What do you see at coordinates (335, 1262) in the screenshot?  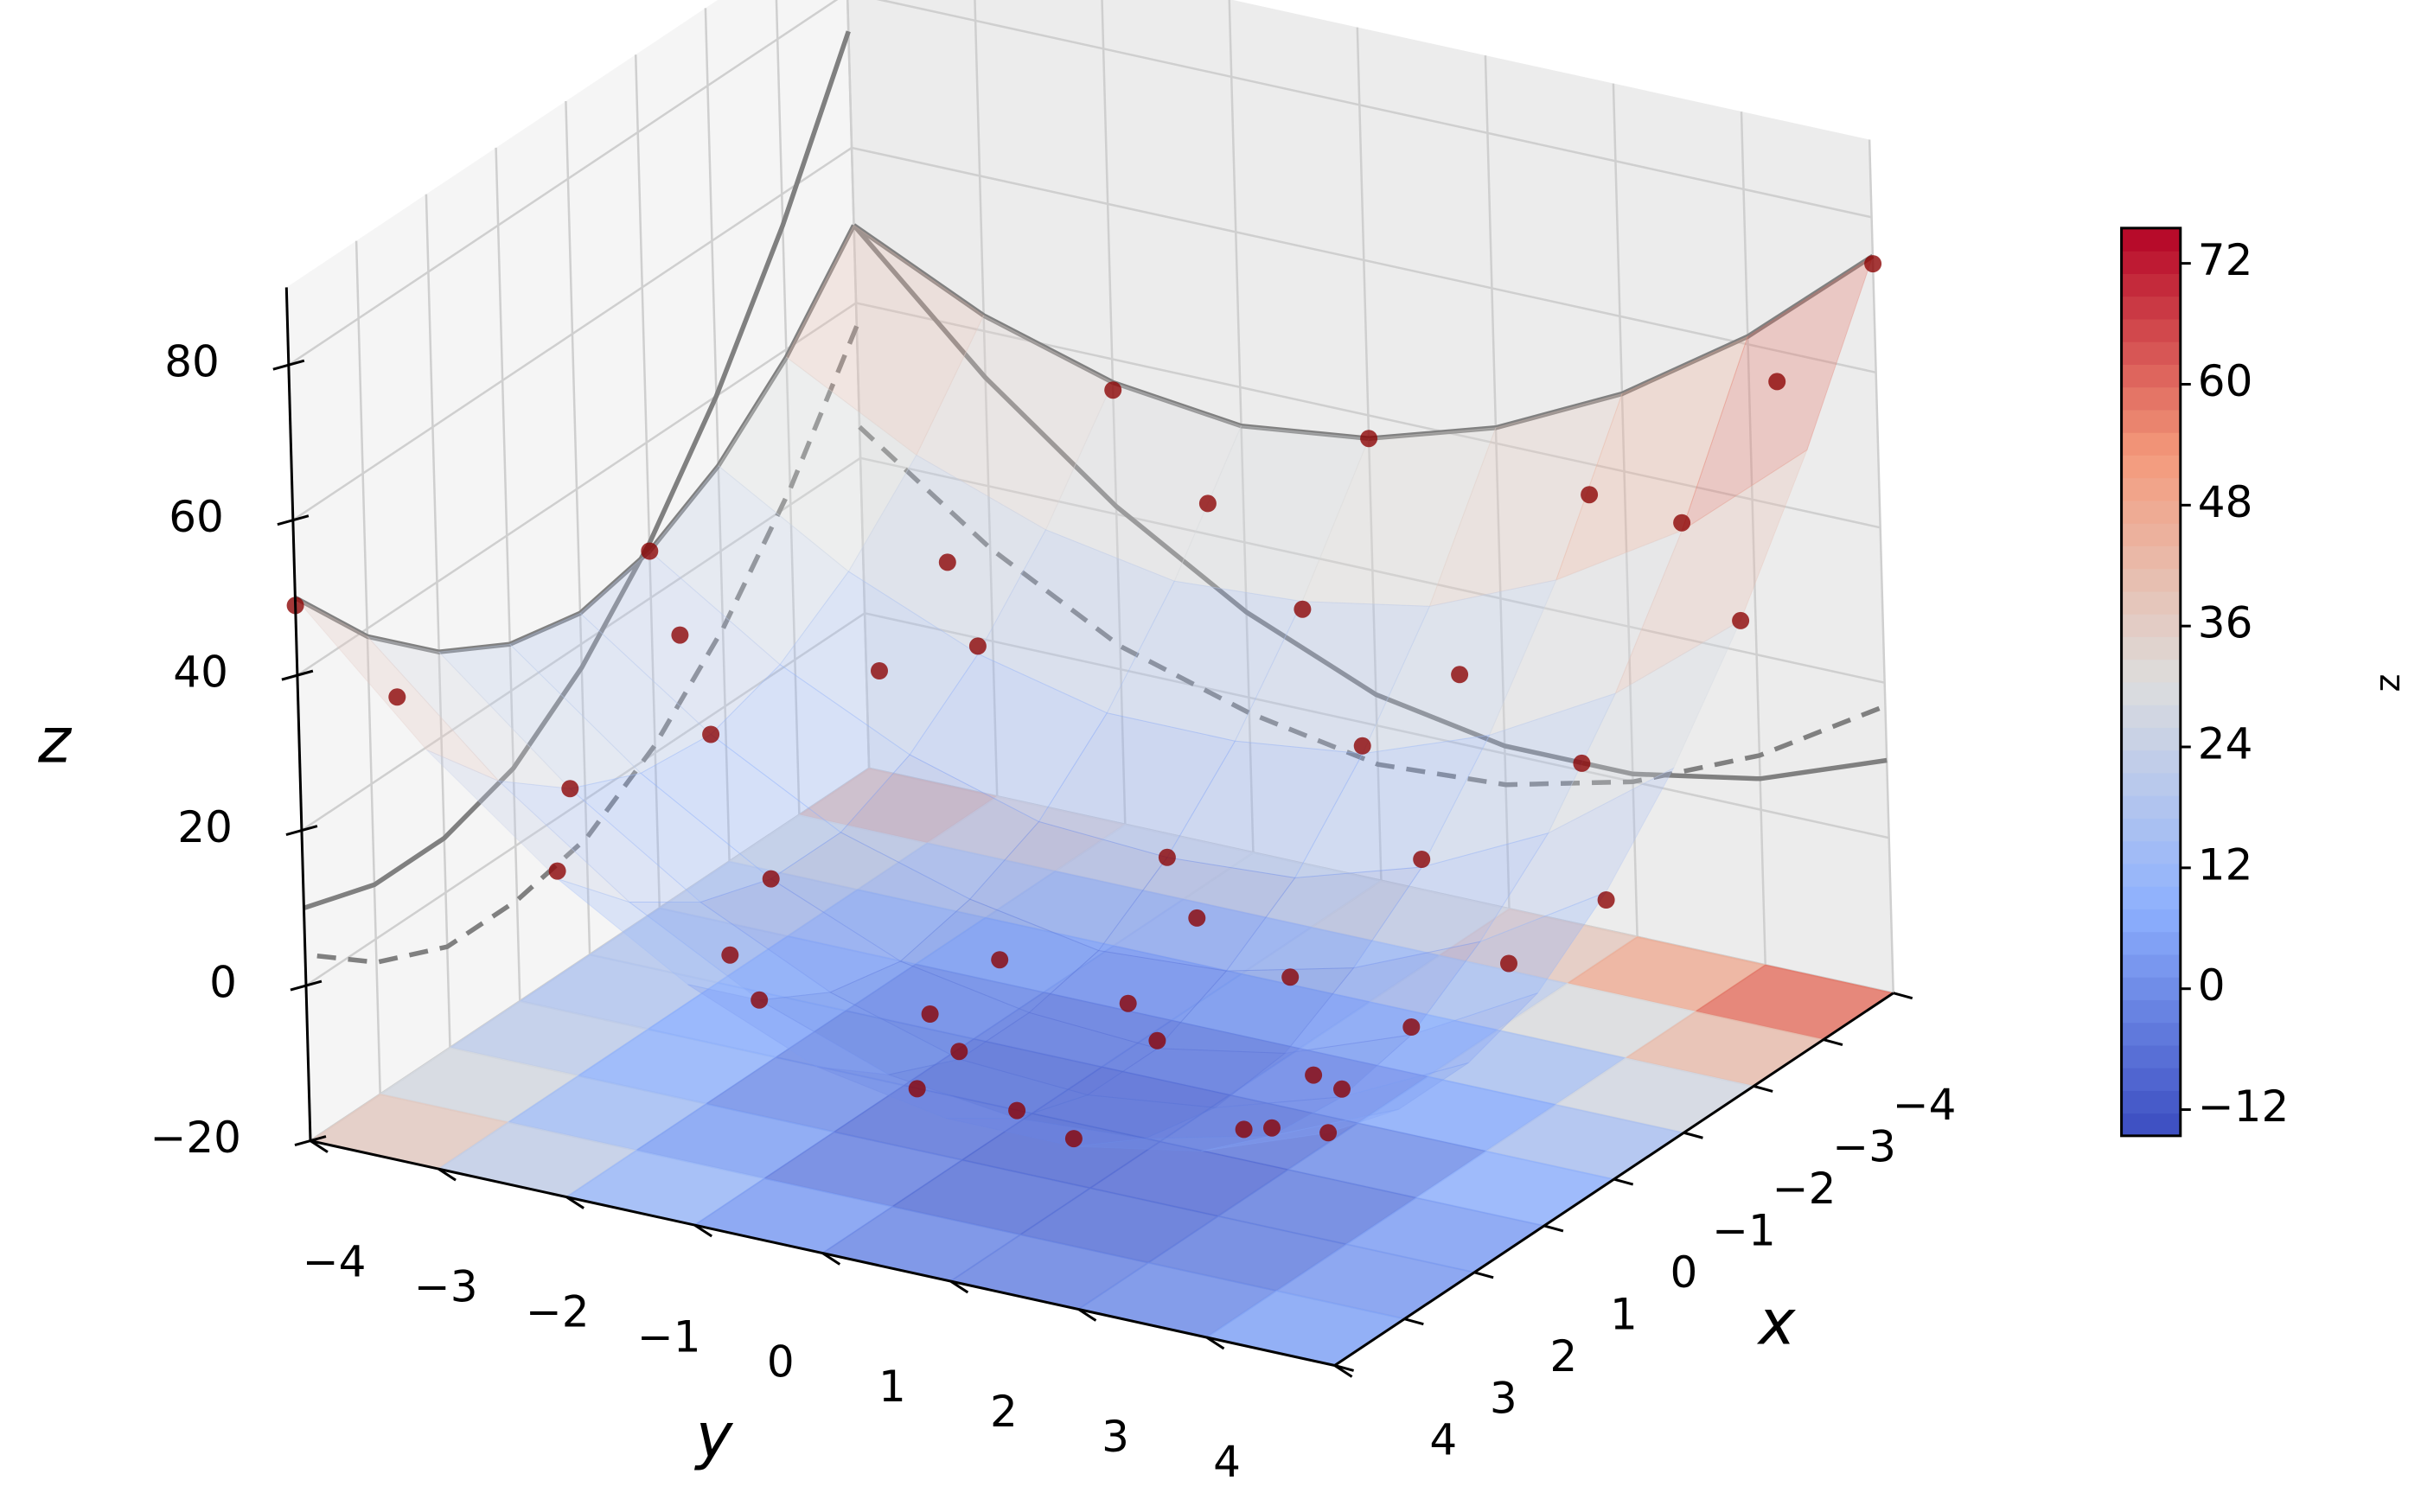 I see `y-tick-label: −4` at bounding box center [335, 1262].